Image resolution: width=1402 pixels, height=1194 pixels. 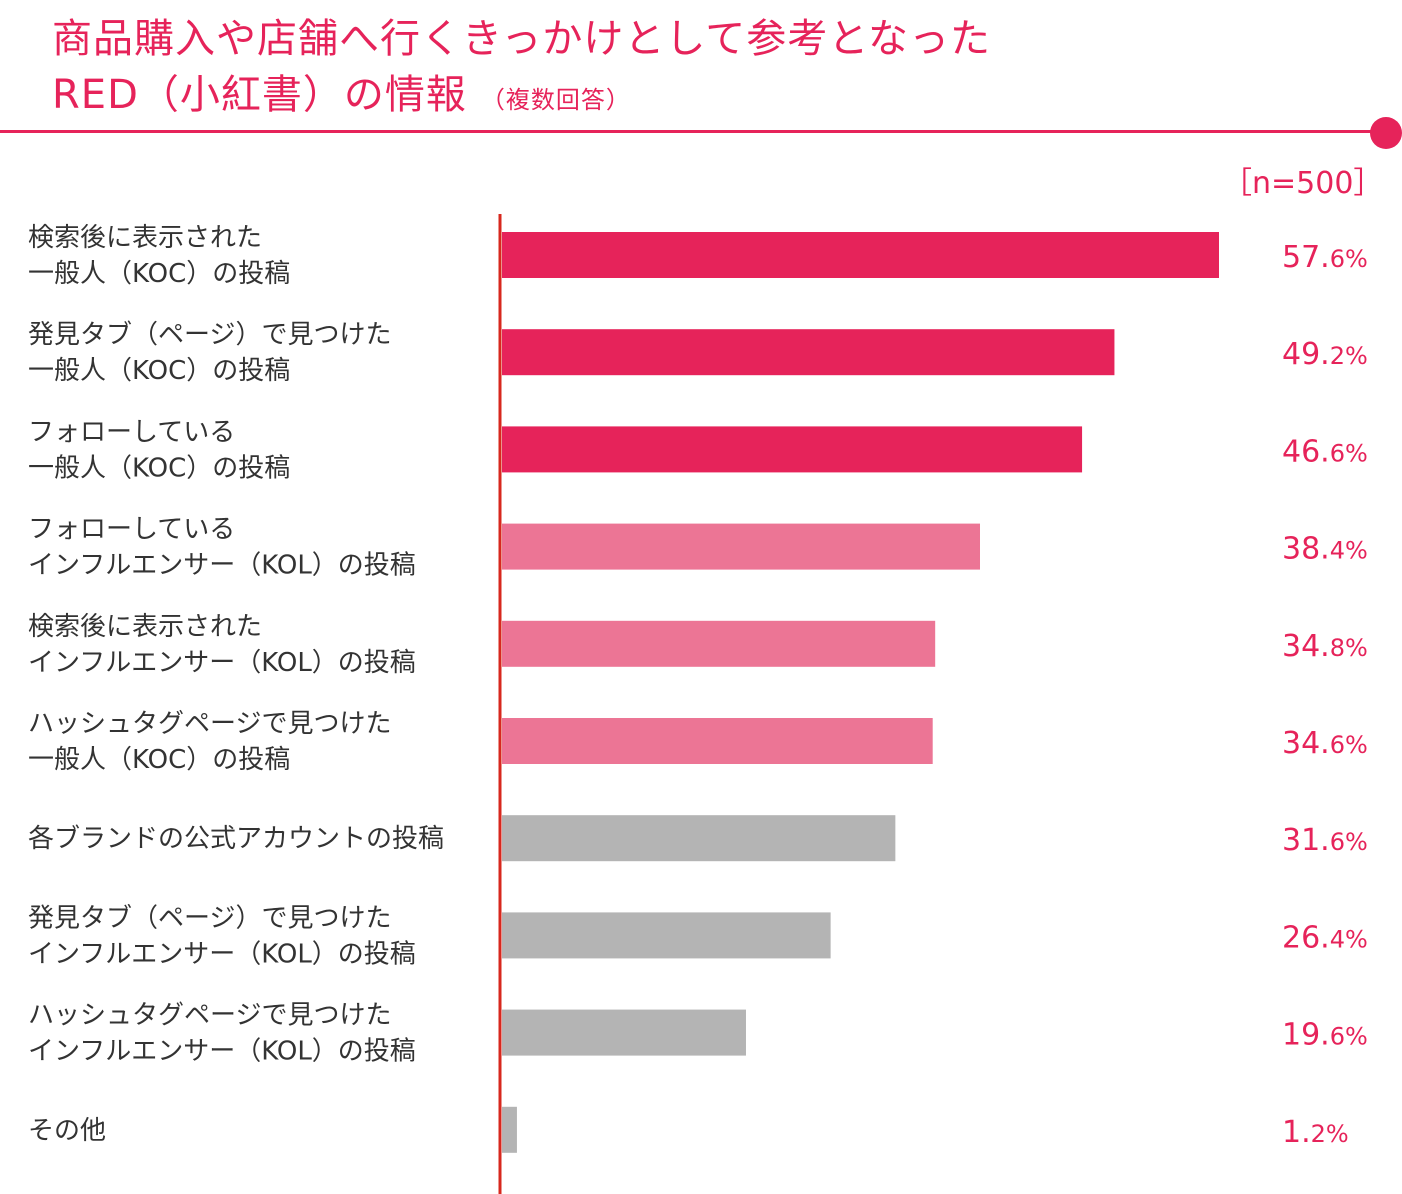 I want to click on category-label-10: その他, so click(x=67, y=1131).